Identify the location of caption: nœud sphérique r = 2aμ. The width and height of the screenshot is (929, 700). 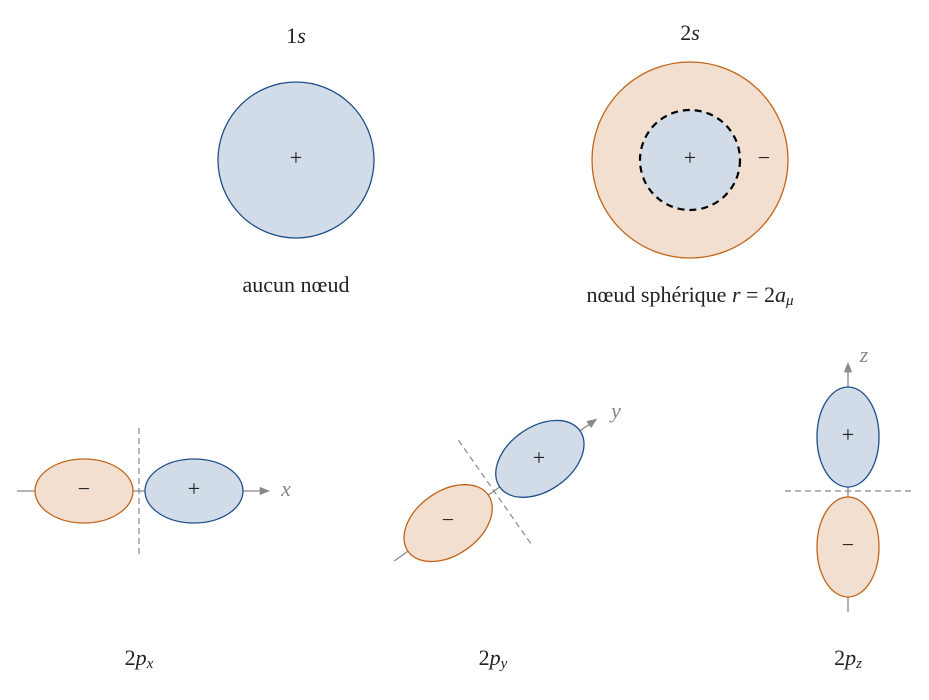
(690, 295).